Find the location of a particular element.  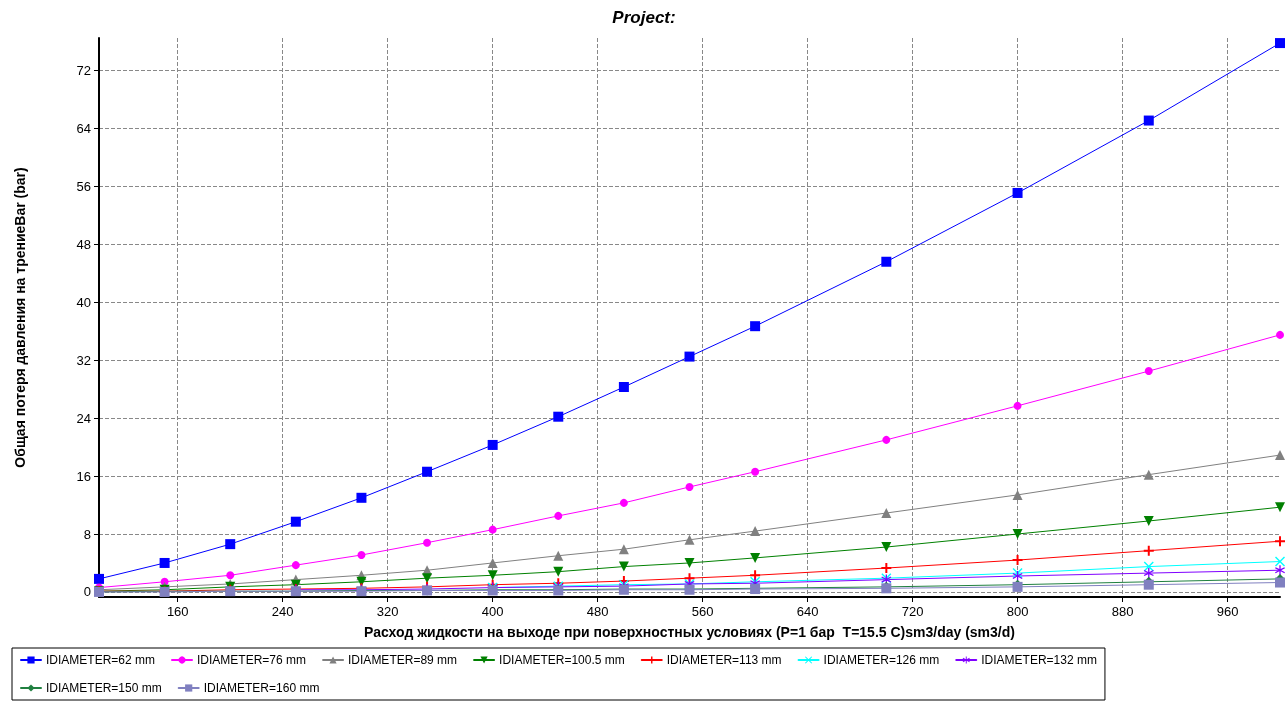

x-tick-label: 560 is located at coordinates (702, 611).